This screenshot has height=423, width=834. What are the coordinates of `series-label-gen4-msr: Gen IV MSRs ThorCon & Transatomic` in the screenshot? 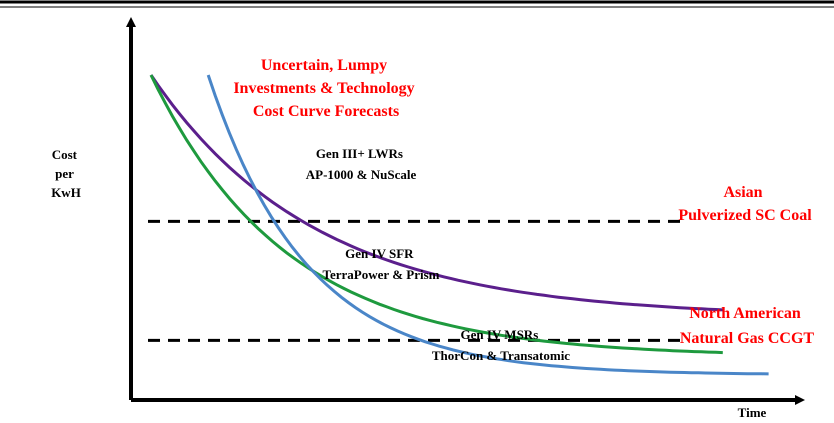 It's located at (501, 345).